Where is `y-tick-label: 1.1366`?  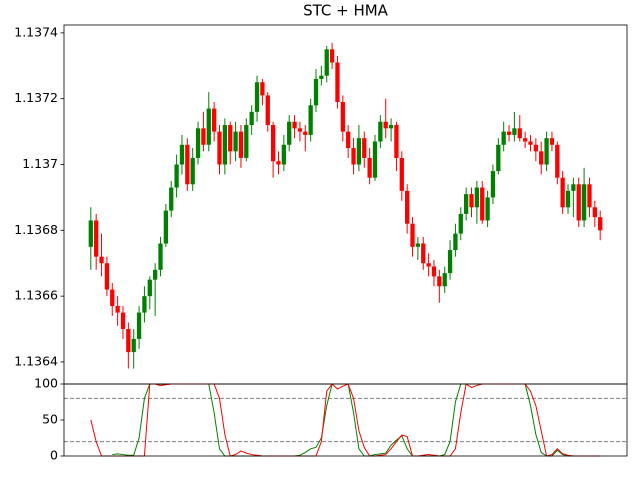
y-tick-label: 1.1366 is located at coordinates (36, 295).